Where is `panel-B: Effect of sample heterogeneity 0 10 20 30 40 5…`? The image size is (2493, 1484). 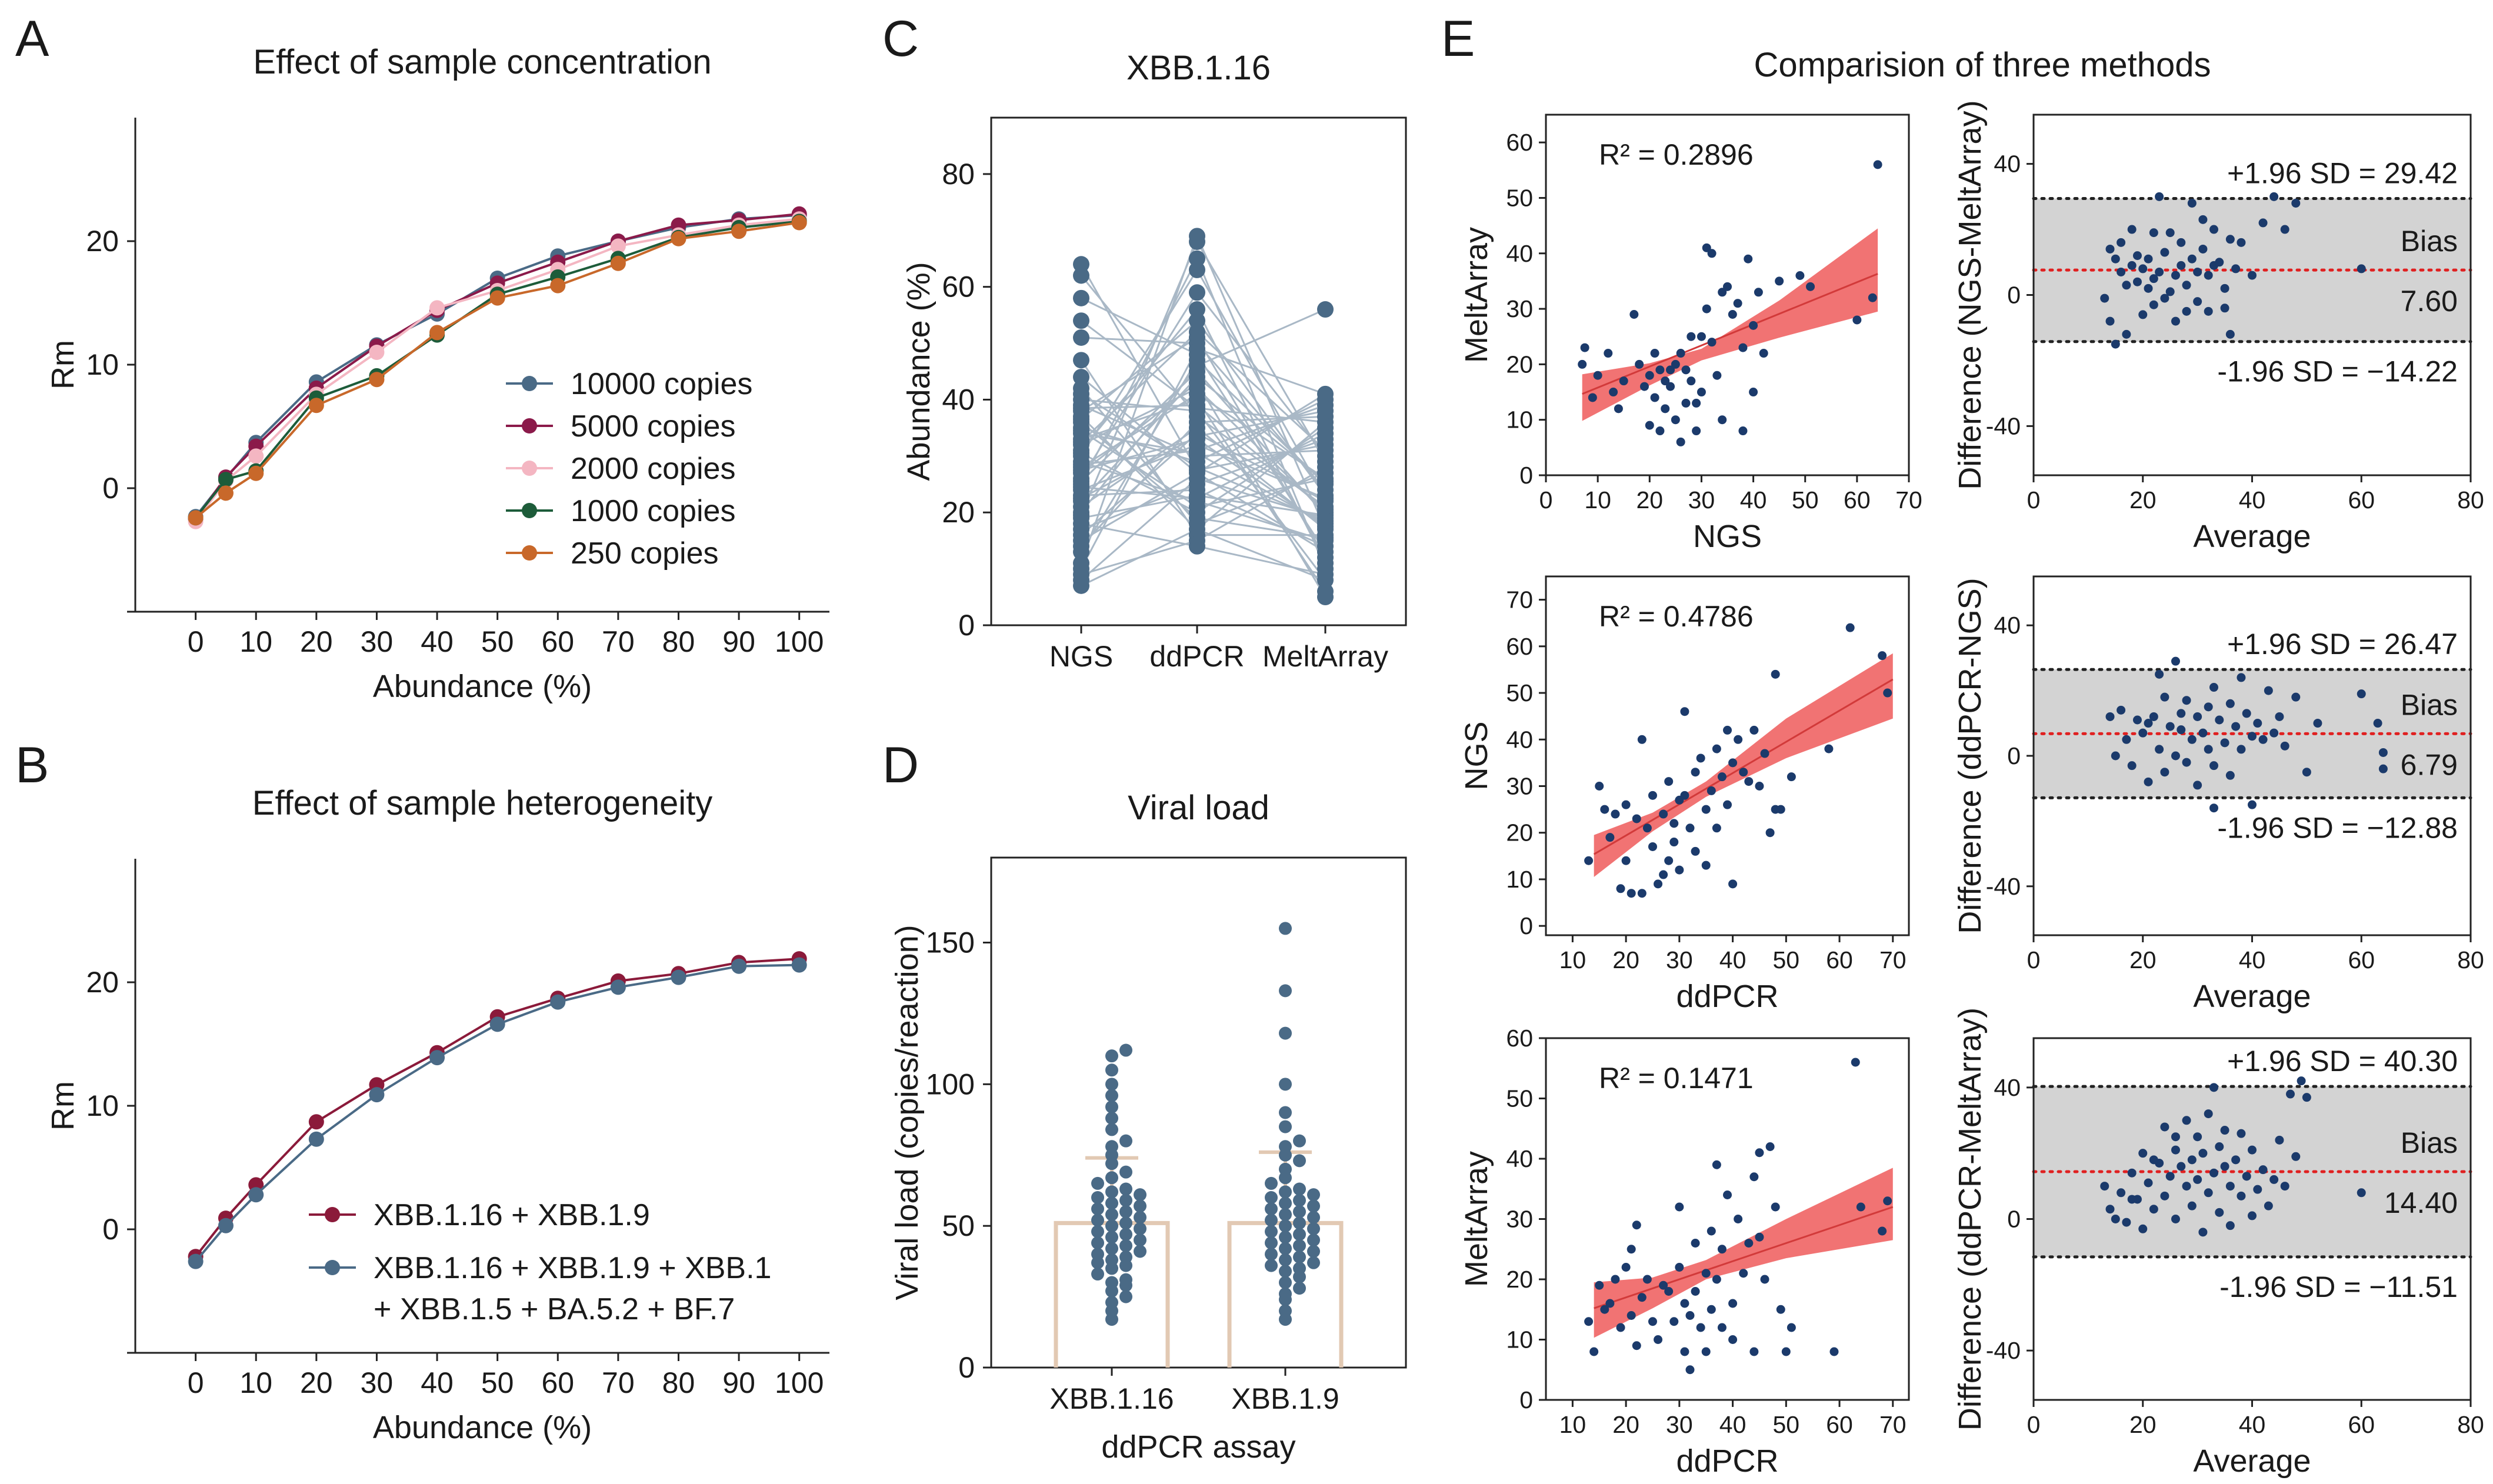 panel-B: Effect of sample heterogeneity 0 10 20 30 40 5… is located at coordinates (437, 1114).